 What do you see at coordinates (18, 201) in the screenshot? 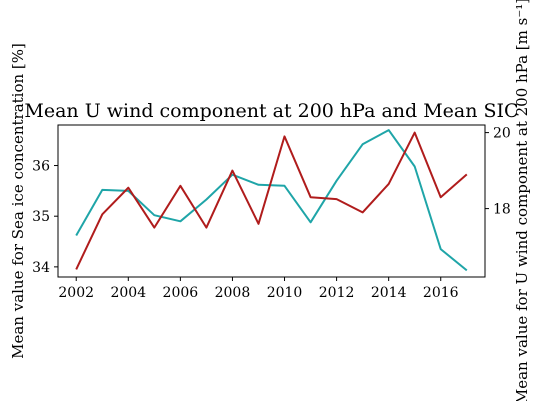
I see `left-y-axis-label: Mean value for Sea ice concentration [%]` at bounding box center [18, 201].